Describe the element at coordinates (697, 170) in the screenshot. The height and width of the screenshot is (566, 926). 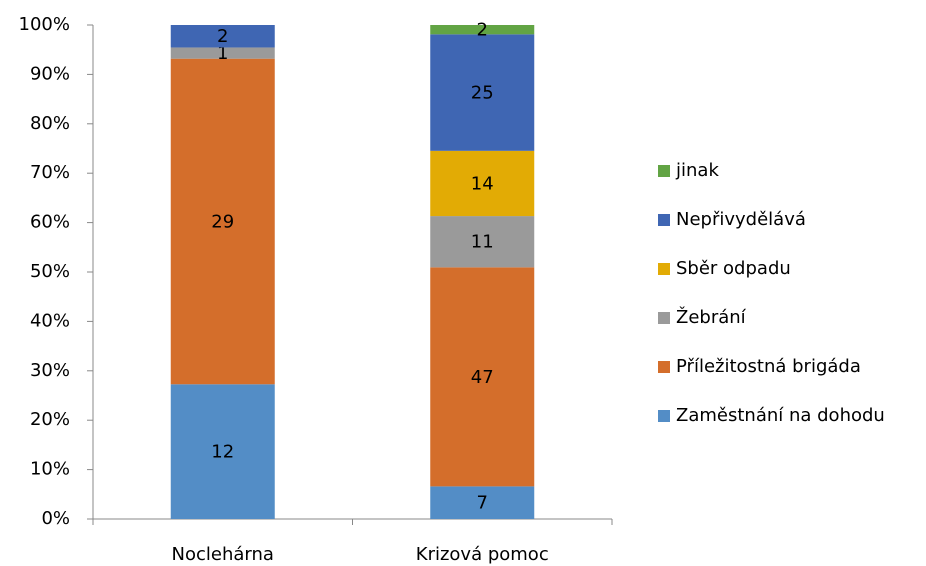
I see `legend-label: jinak` at that location.